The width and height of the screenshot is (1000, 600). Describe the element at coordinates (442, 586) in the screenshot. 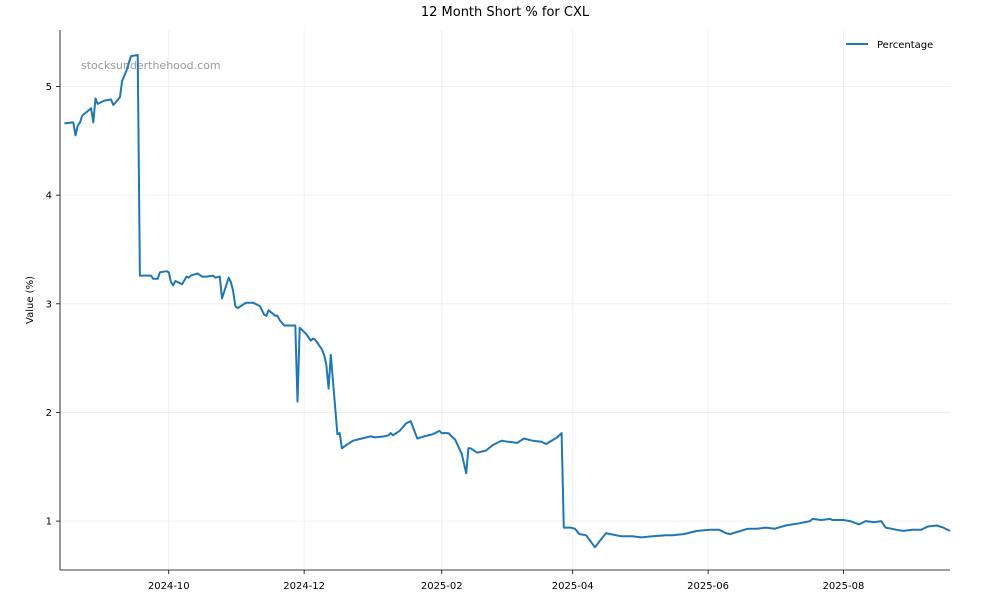

I see `x-tick-label: 2025-02` at that location.